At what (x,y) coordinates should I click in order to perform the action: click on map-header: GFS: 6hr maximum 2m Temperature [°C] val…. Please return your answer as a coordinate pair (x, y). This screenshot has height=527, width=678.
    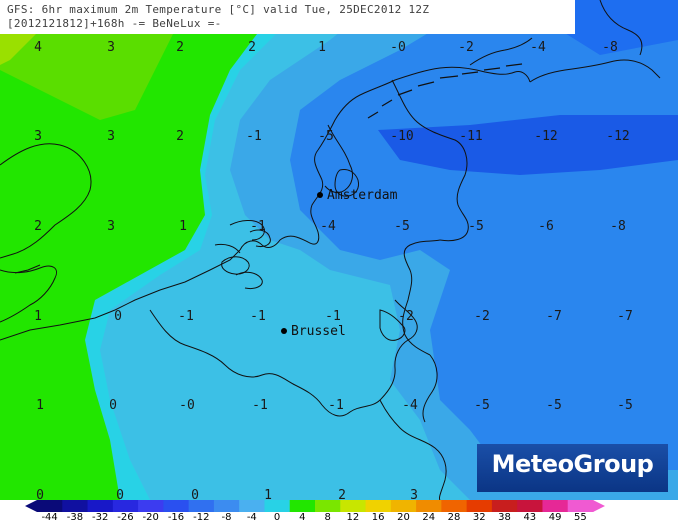
    Looking at the image, I should click on (287, 17).